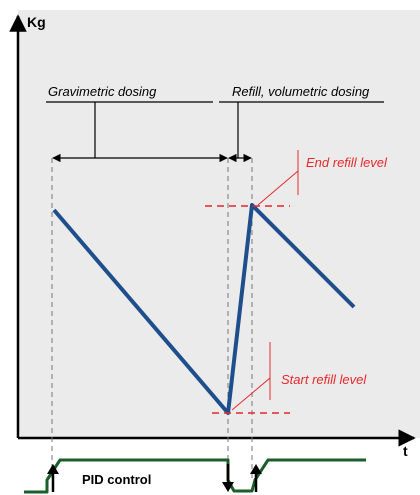 The image size is (420, 495). I want to click on gravimetric-dosing-label: Gravimetric dosing, so click(102, 91).